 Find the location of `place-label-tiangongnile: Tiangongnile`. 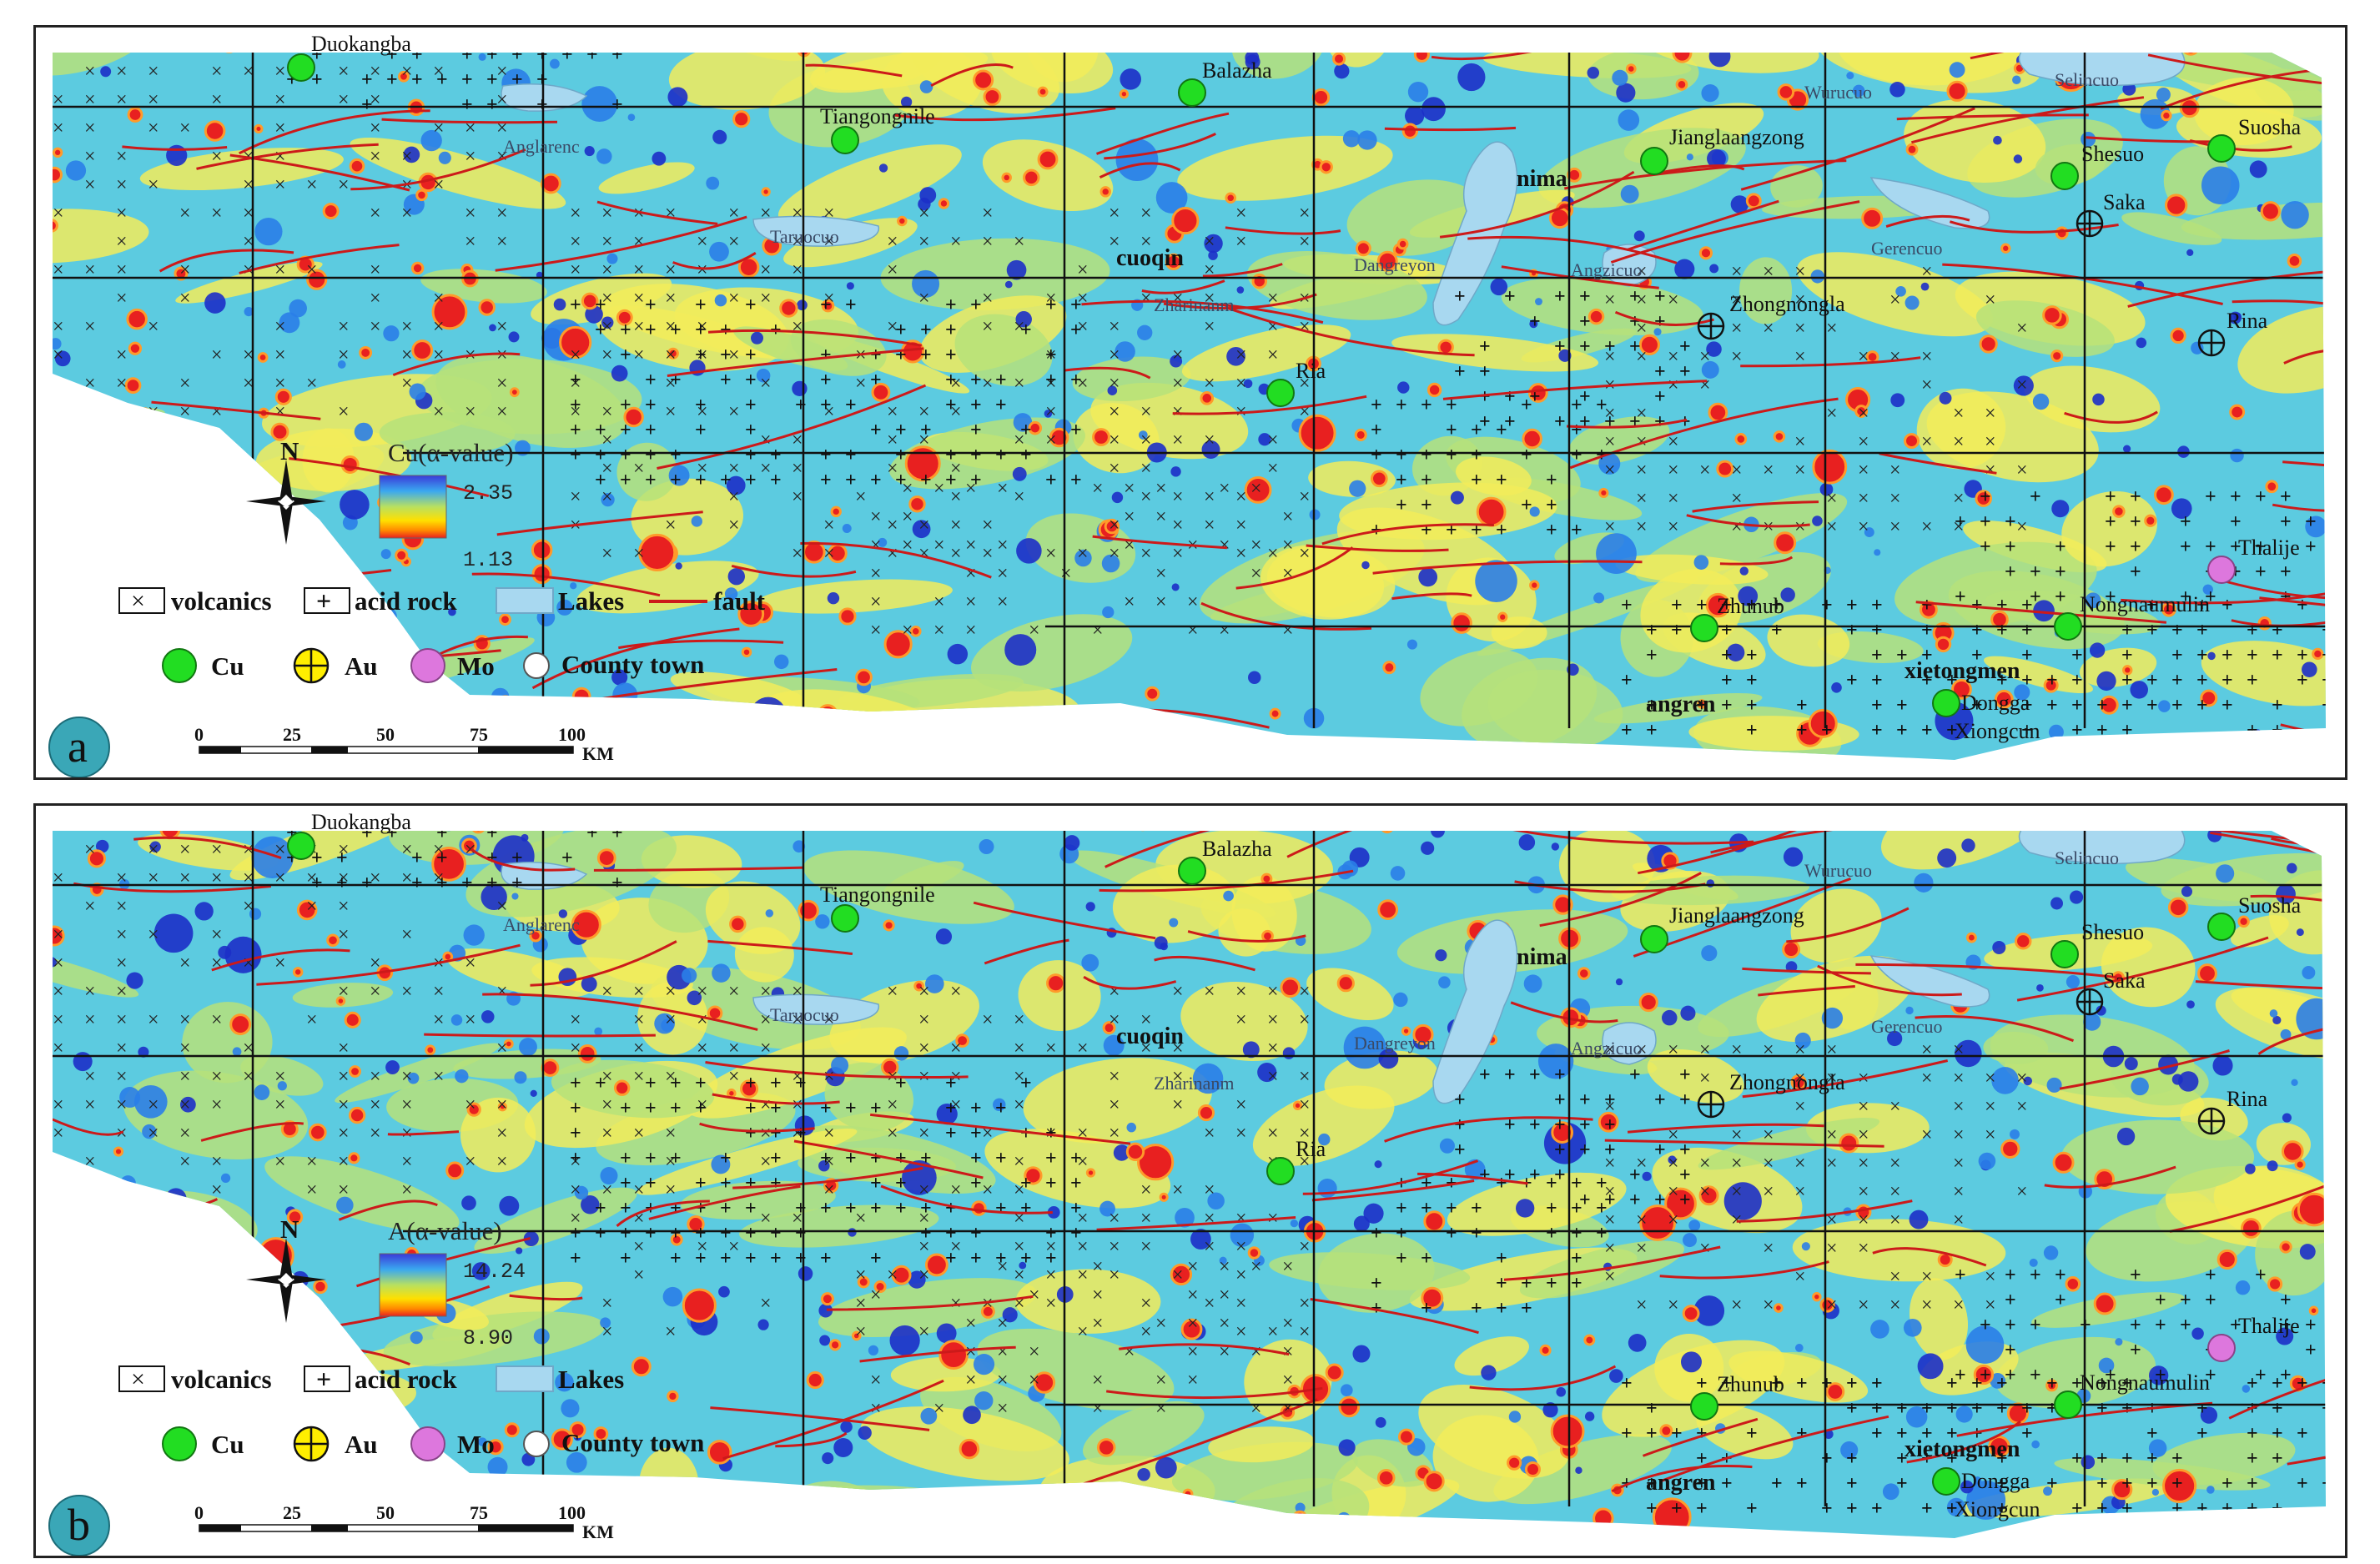

place-label-tiangongnile: Tiangongnile is located at coordinates (877, 116).